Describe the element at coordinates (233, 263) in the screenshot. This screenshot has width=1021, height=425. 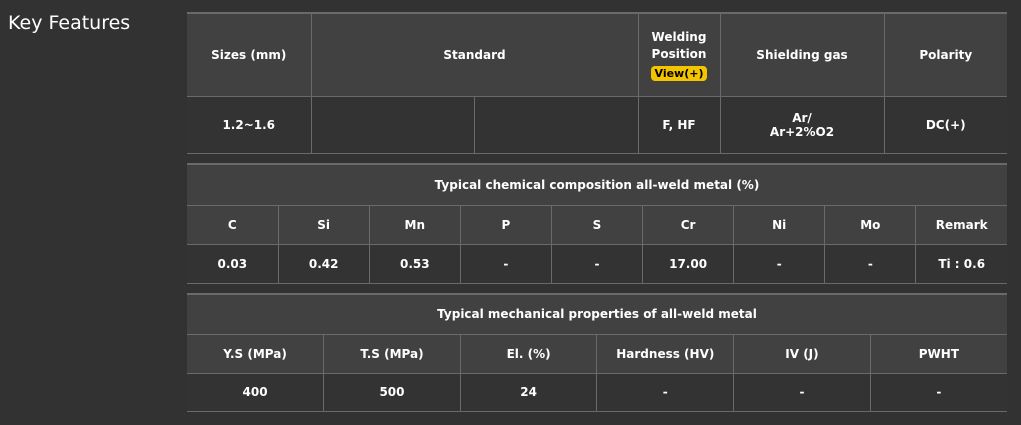
I see `chem-value: 0.03` at that location.